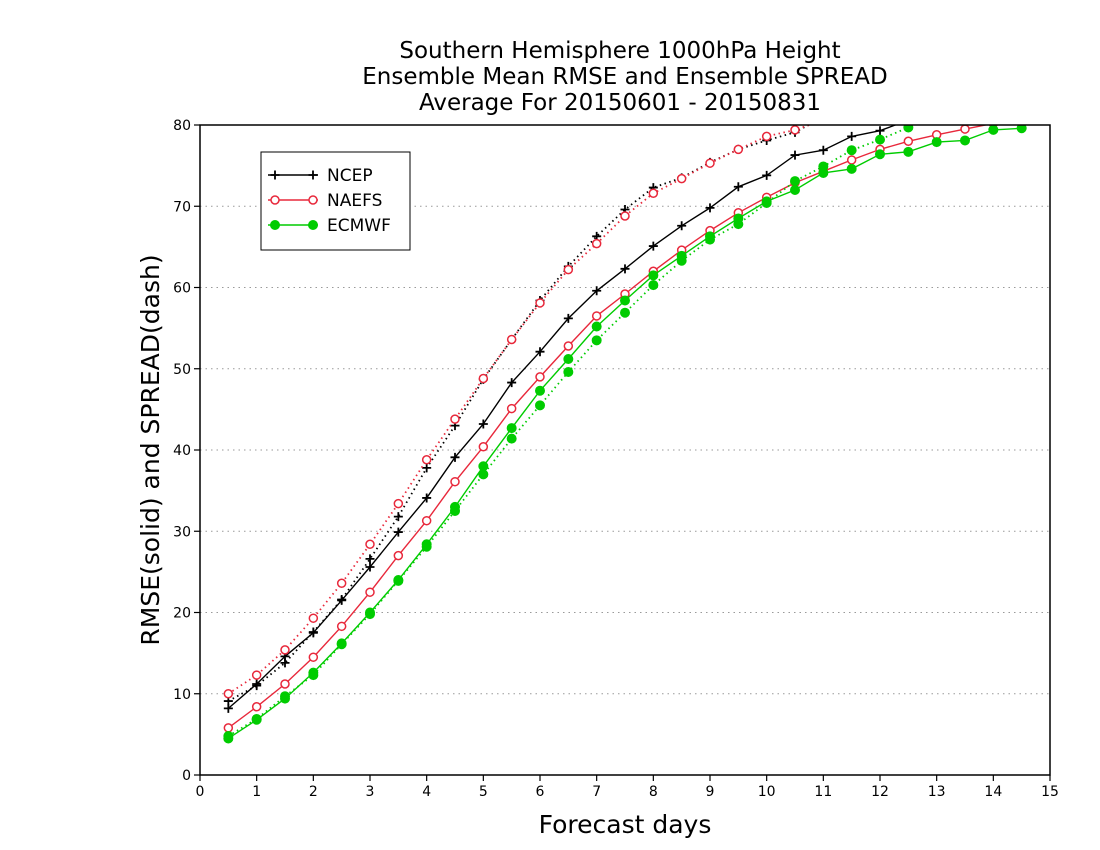 The width and height of the screenshot is (1100, 850). I want to click on legend: NCEP NAEFS ECMWF, so click(335, 201).